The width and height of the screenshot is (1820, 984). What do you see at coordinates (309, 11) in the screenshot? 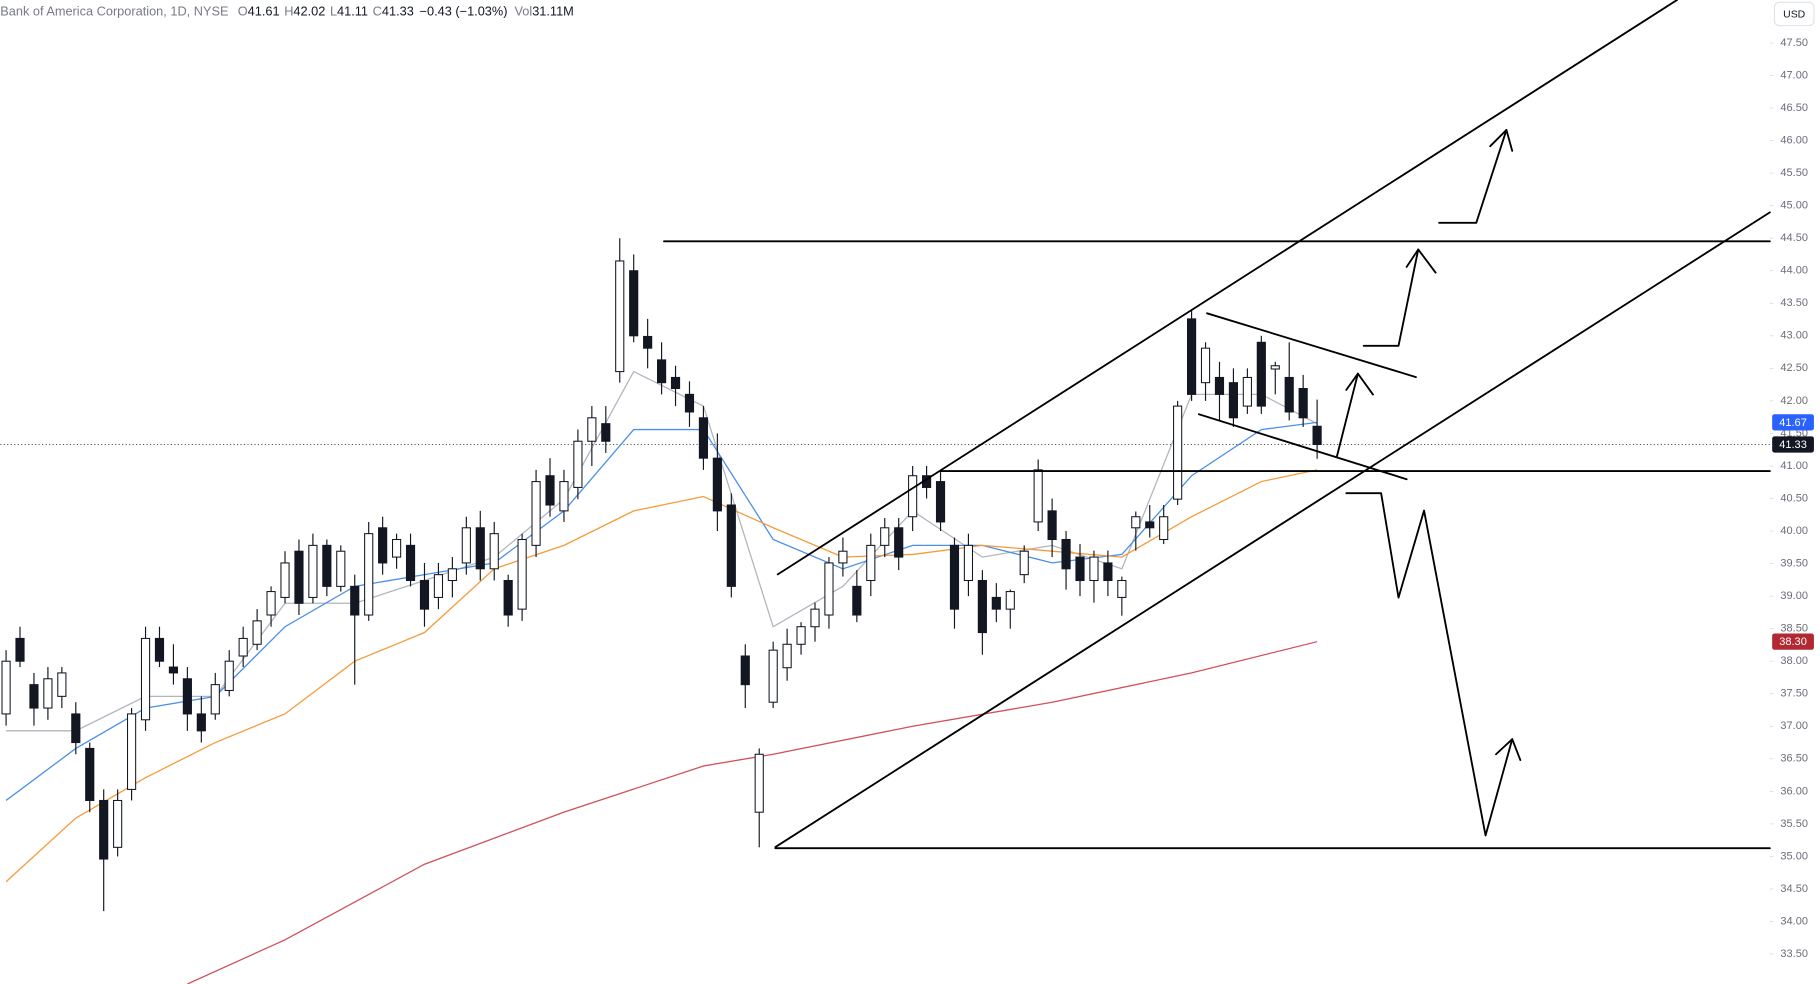
I see `ohlc-value: 42.02` at bounding box center [309, 11].